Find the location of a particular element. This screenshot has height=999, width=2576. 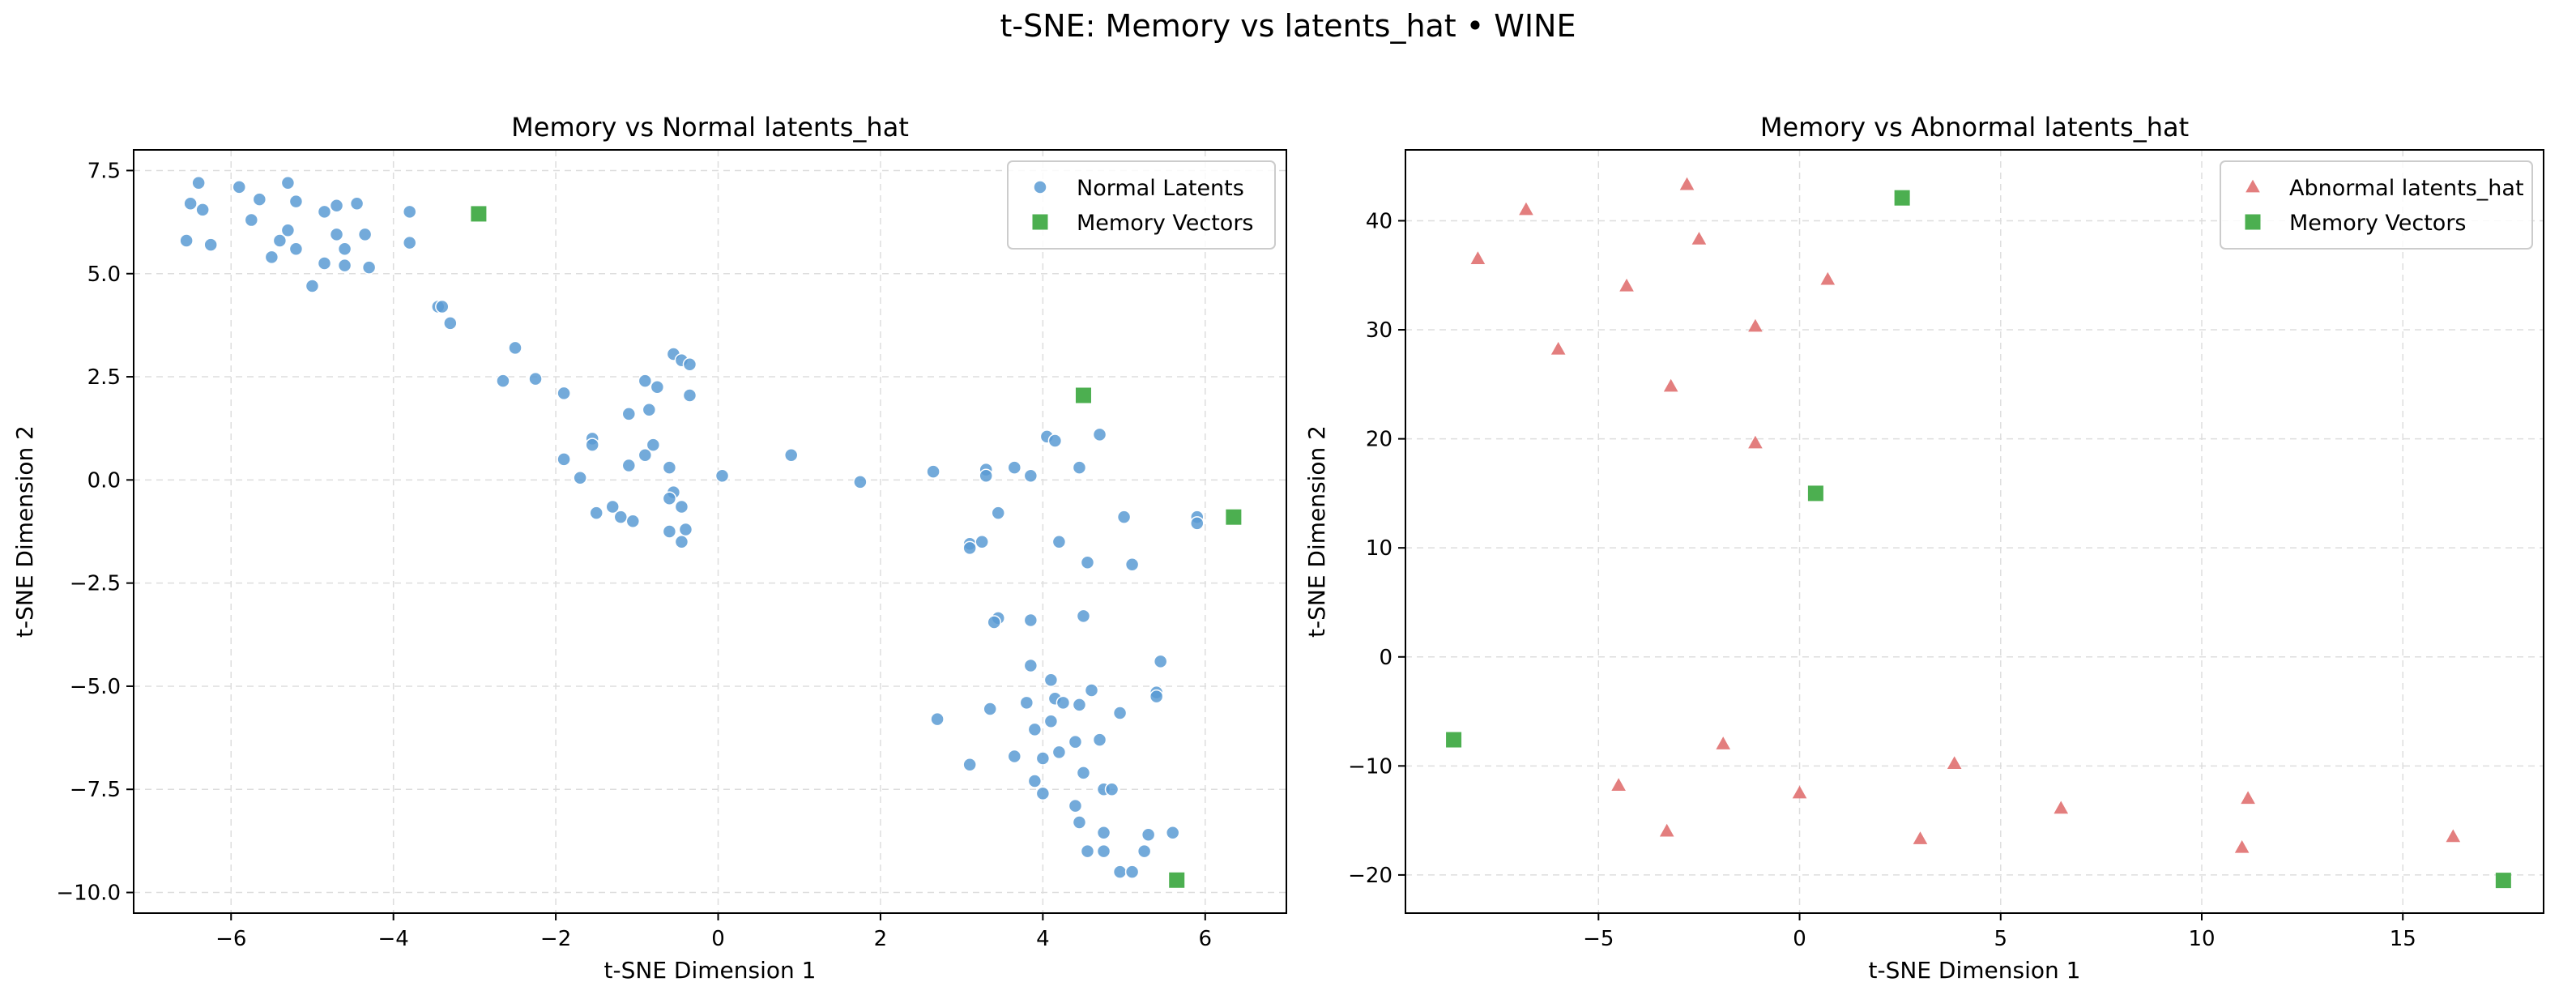

y-tick-label: 40 is located at coordinates (1379, 221).